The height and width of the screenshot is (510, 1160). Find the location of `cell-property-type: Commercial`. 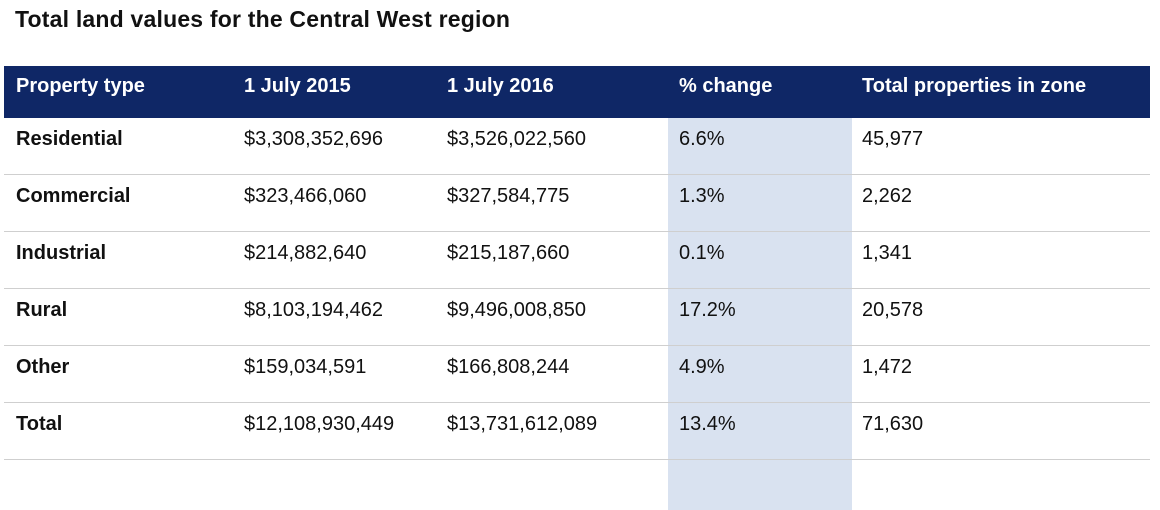

cell-property-type: Commercial is located at coordinates (73, 196).